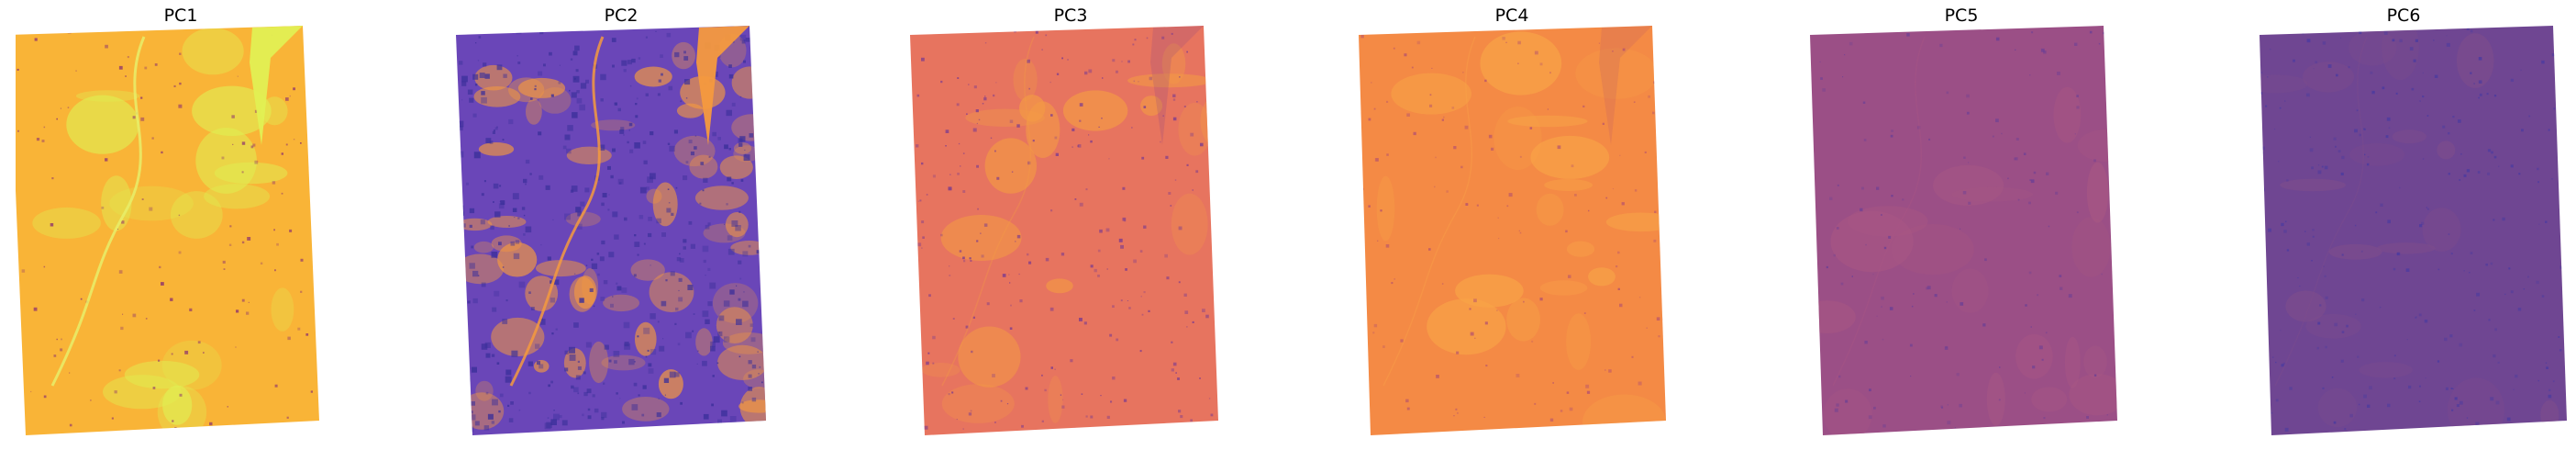  I want to click on pc2-image, so click(611, 230).